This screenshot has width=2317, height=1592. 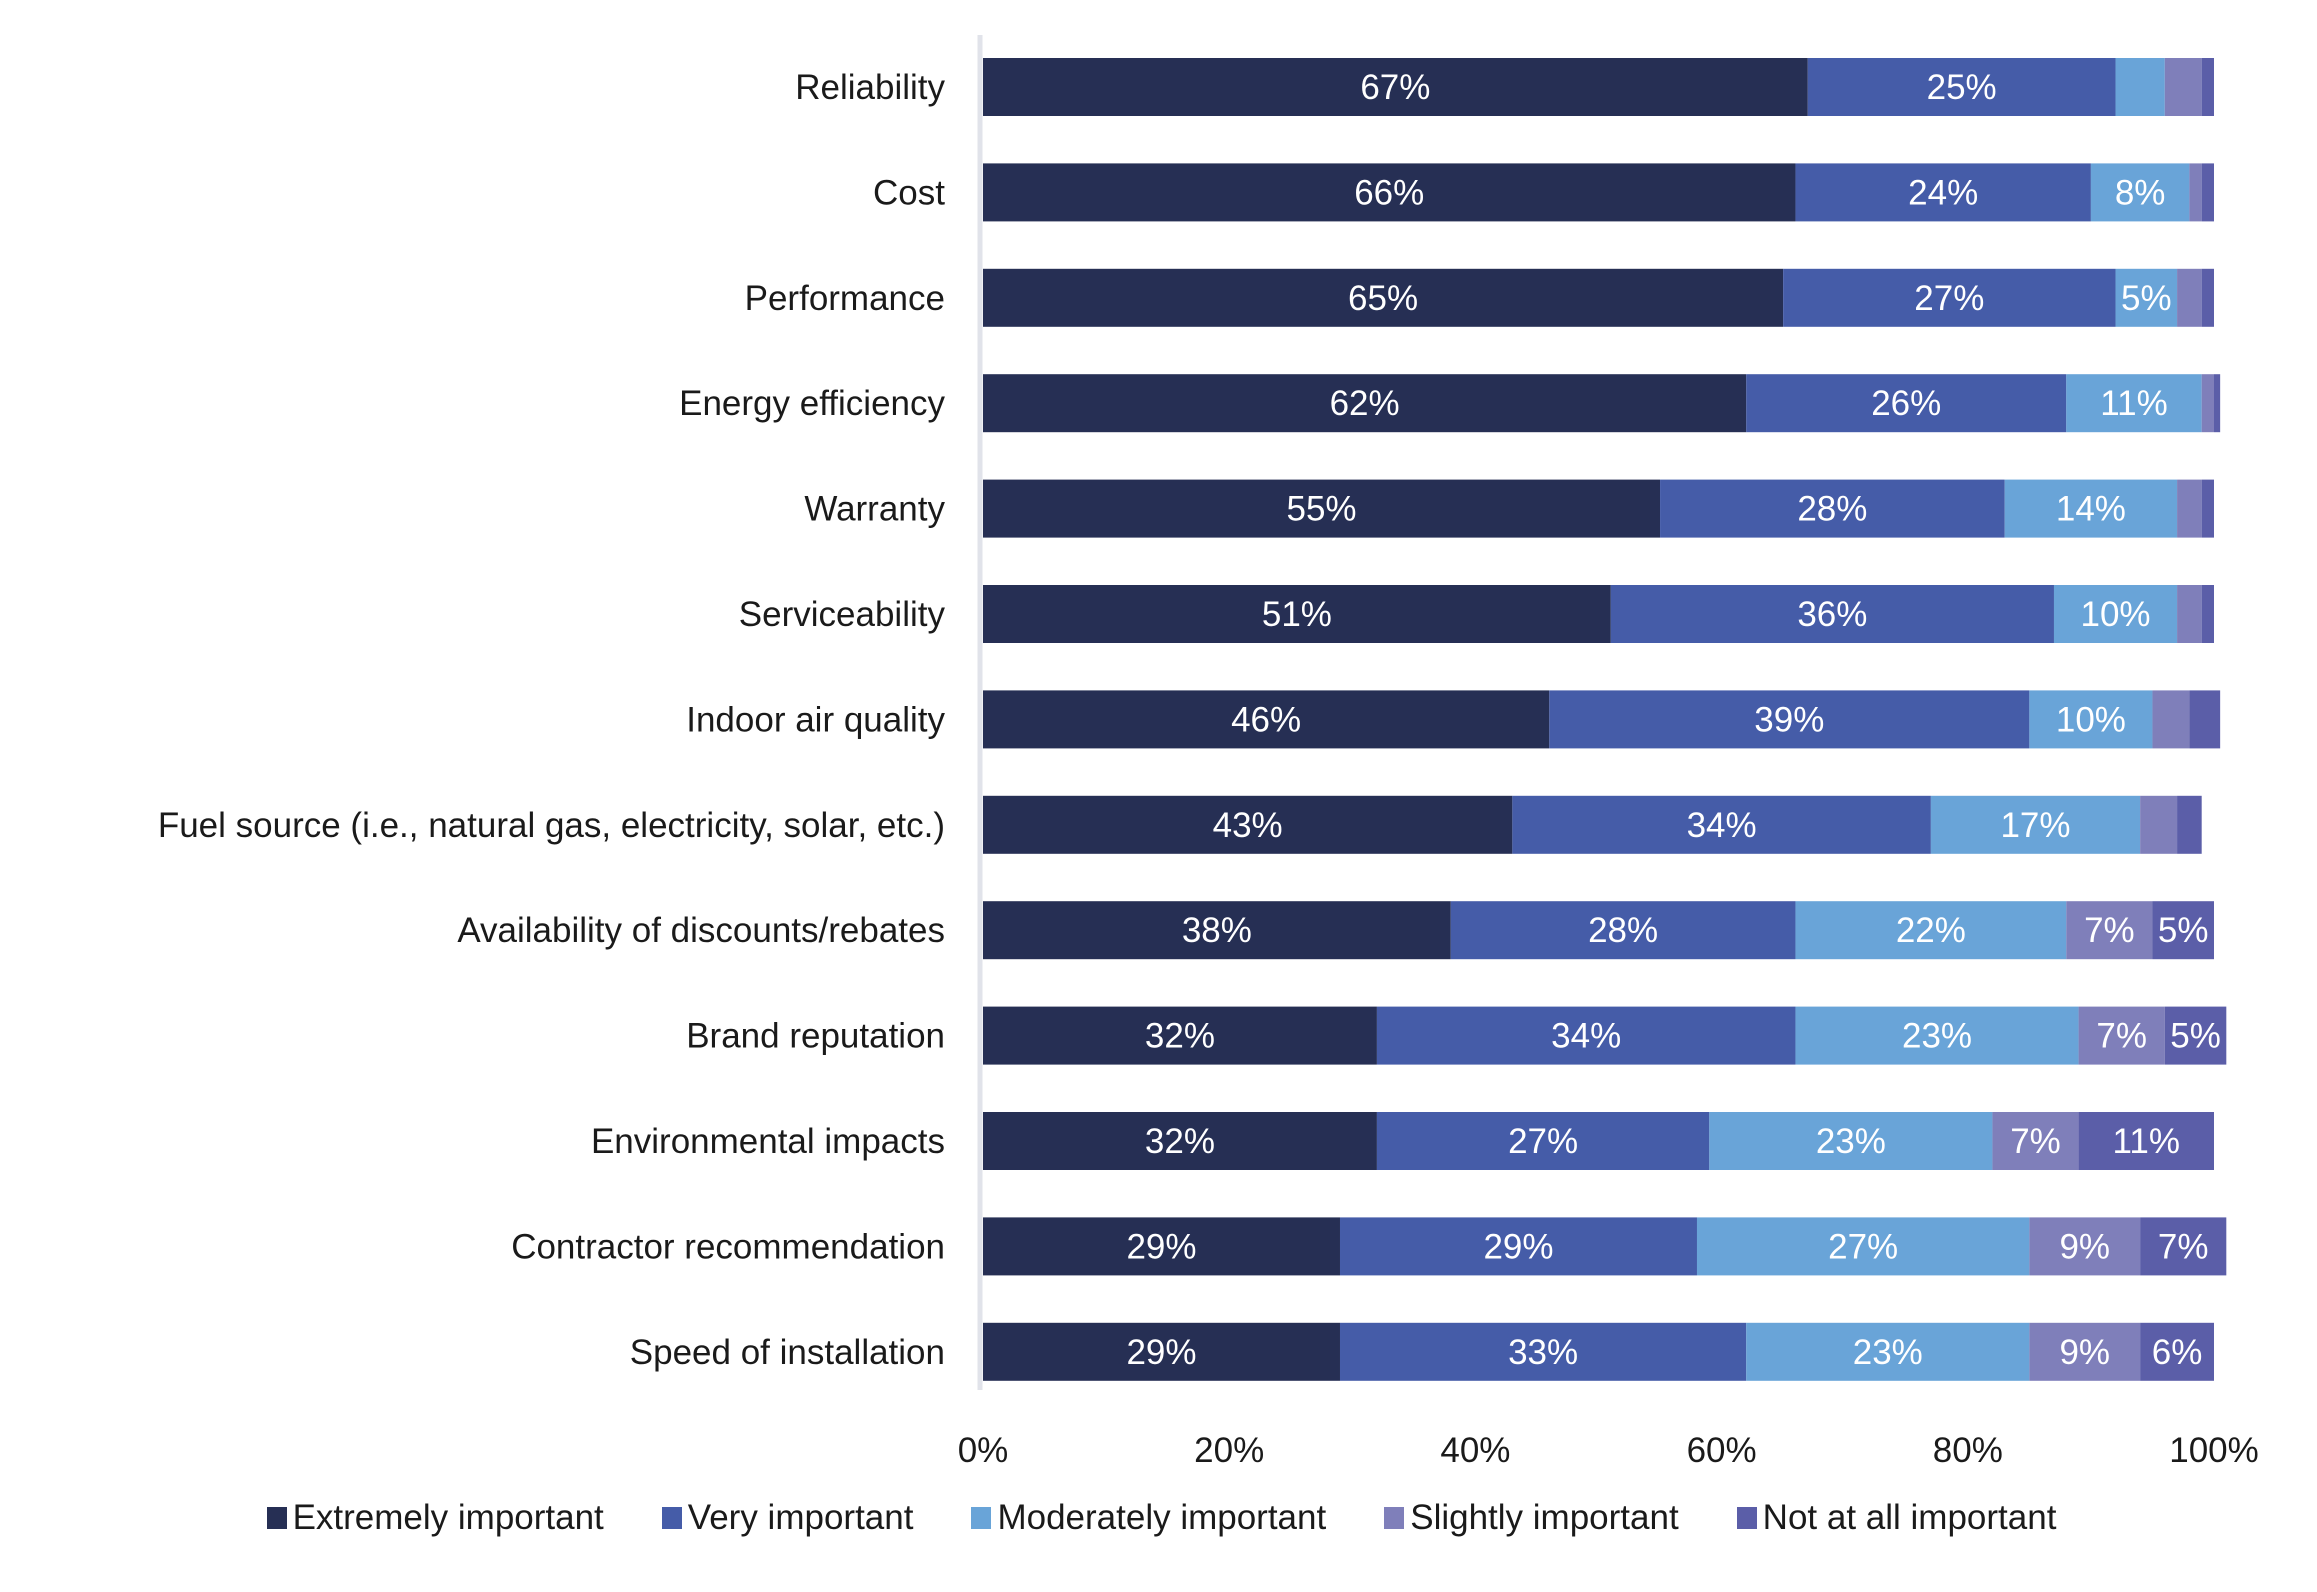 I want to click on data-label: 36%, so click(x=1832, y=614).